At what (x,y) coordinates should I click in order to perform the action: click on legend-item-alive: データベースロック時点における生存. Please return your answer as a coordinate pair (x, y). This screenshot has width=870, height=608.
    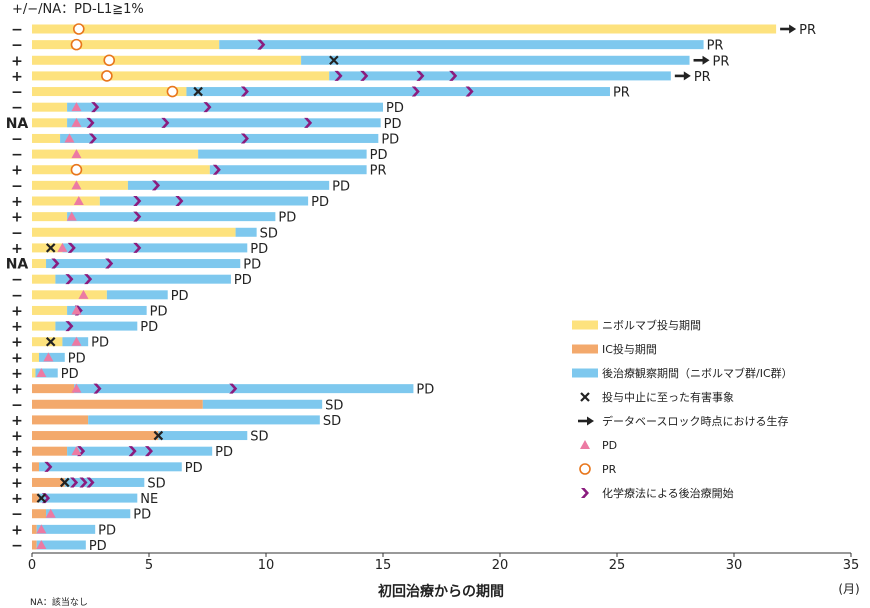
    Looking at the image, I should click on (683, 421).